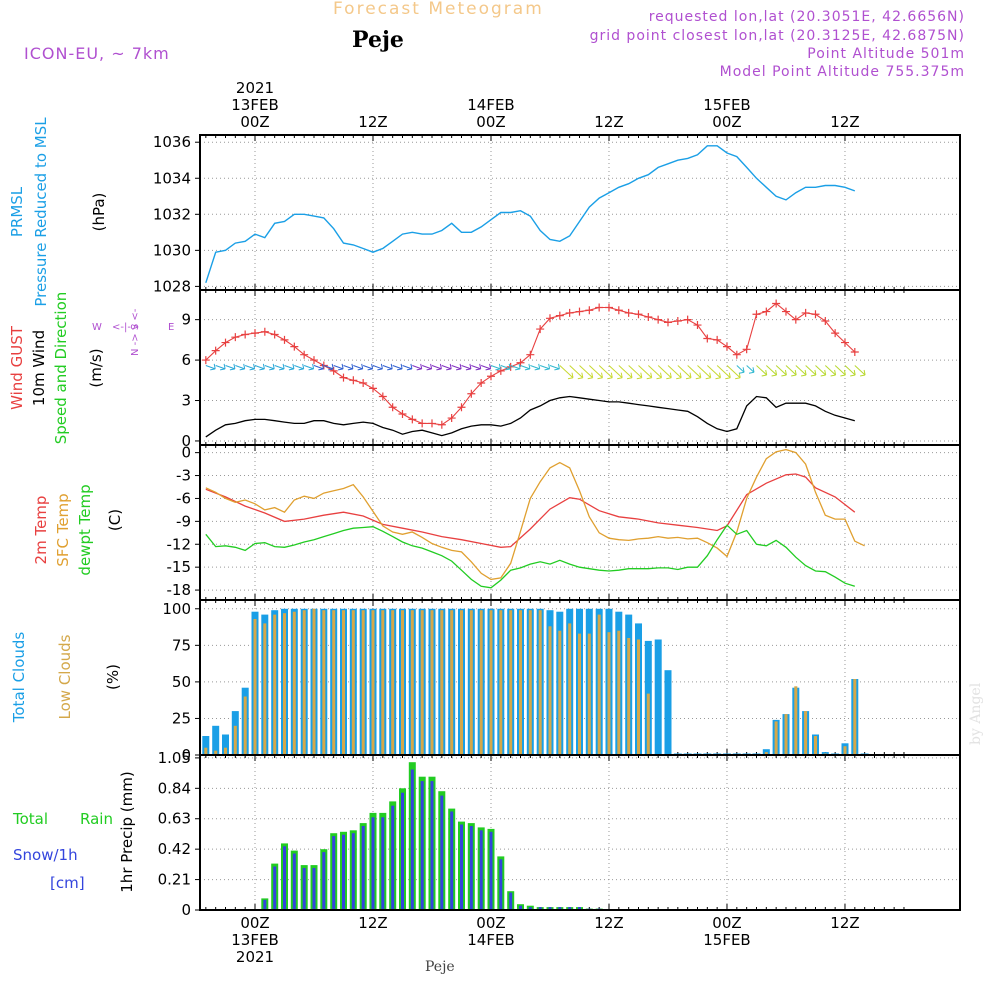  Describe the element at coordinates (254, 940) in the screenshot. I see `bottom-time-label: 13FEB` at that location.